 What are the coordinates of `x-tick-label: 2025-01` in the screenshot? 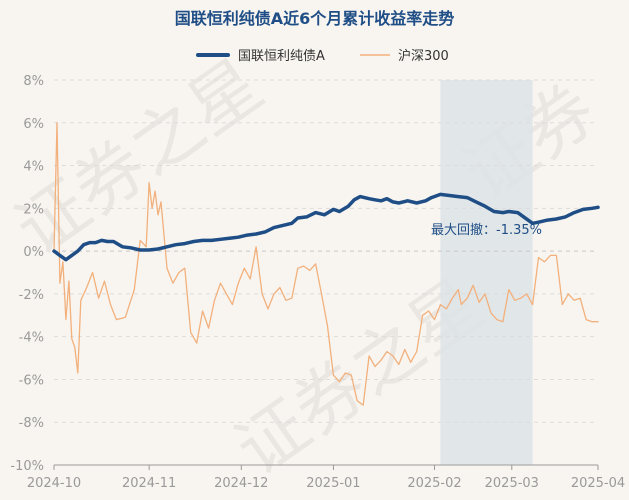 It's located at (333, 483).